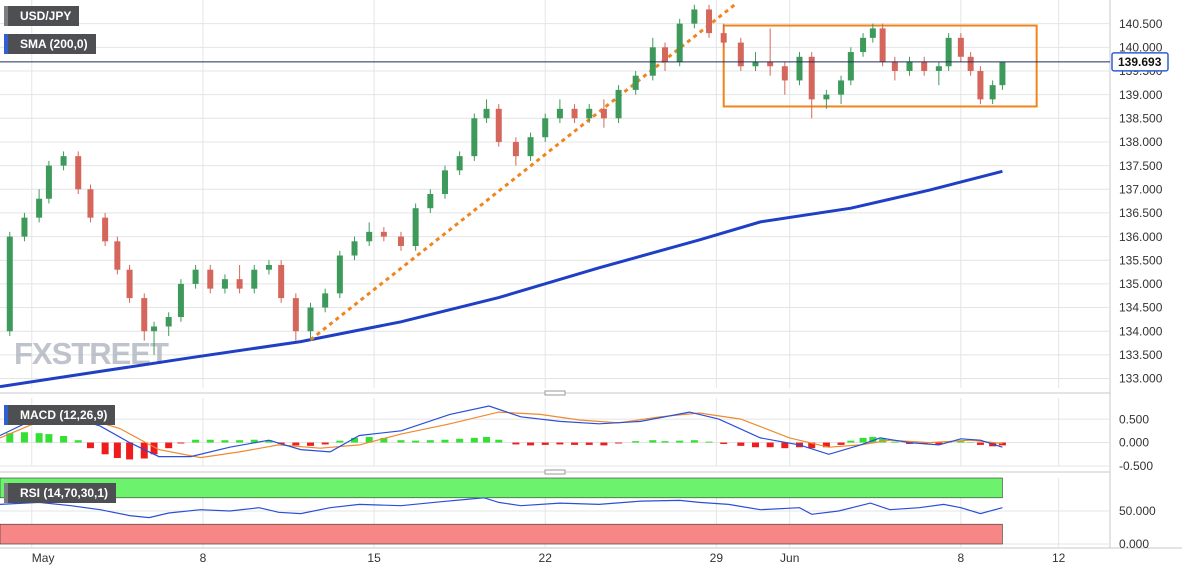 The height and width of the screenshot is (571, 1182). I want to click on y-tick-label: 135.500, so click(1141, 260).